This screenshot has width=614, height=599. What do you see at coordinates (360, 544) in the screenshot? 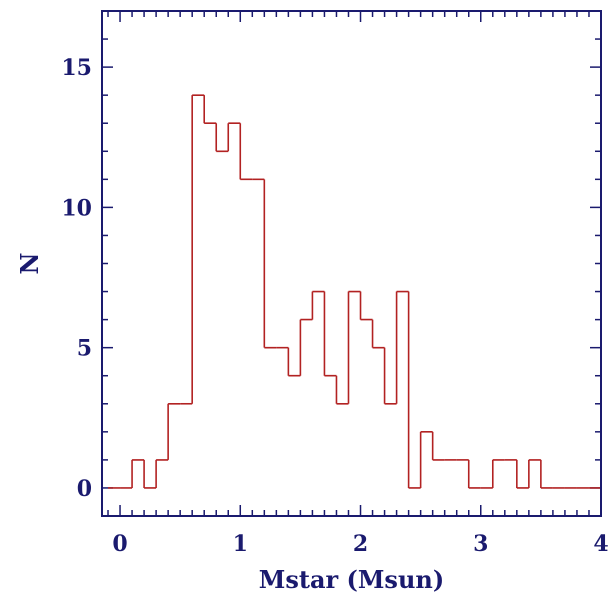
I see `x-tick-label: 2` at bounding box center [360, 544].